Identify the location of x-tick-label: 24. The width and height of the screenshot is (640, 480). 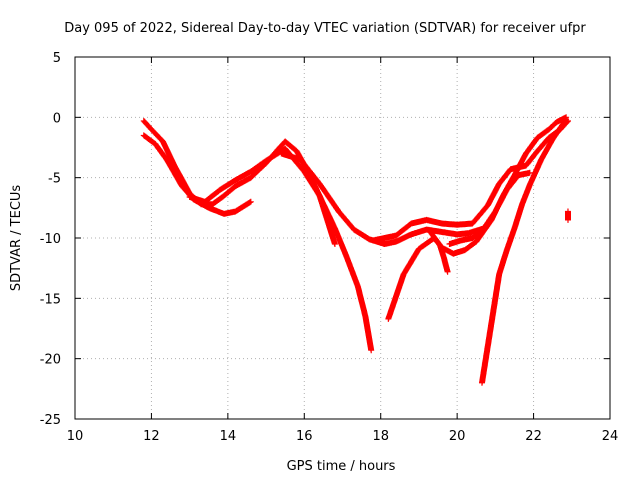
(610, 436).